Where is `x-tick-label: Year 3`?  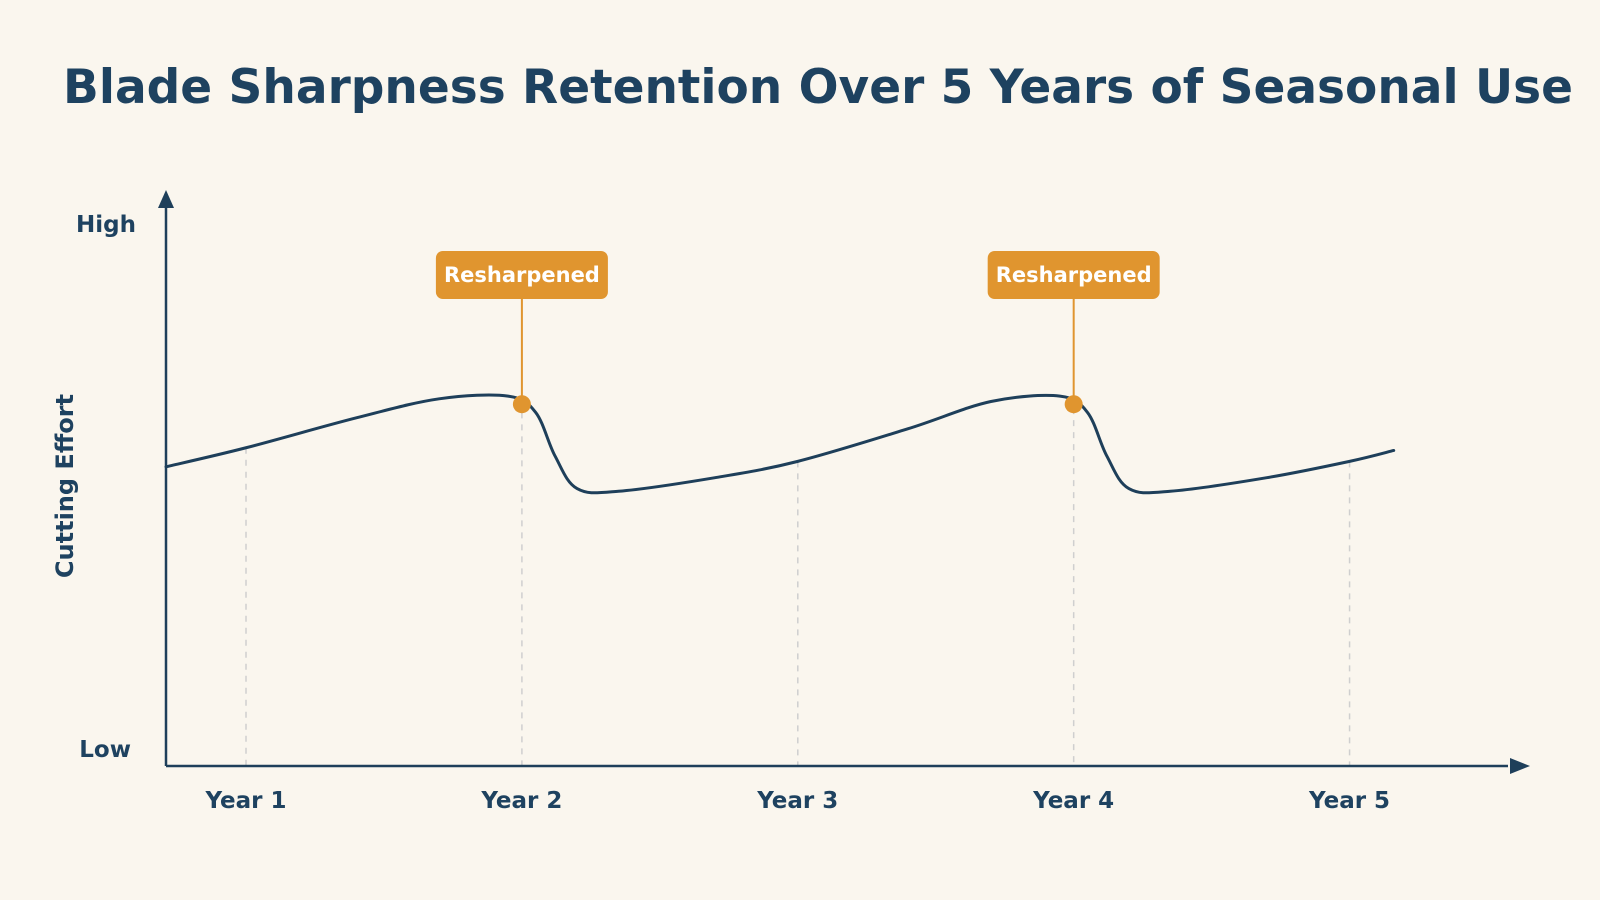 x-tick-label: Year 3 is located at coordinates (797, 801).